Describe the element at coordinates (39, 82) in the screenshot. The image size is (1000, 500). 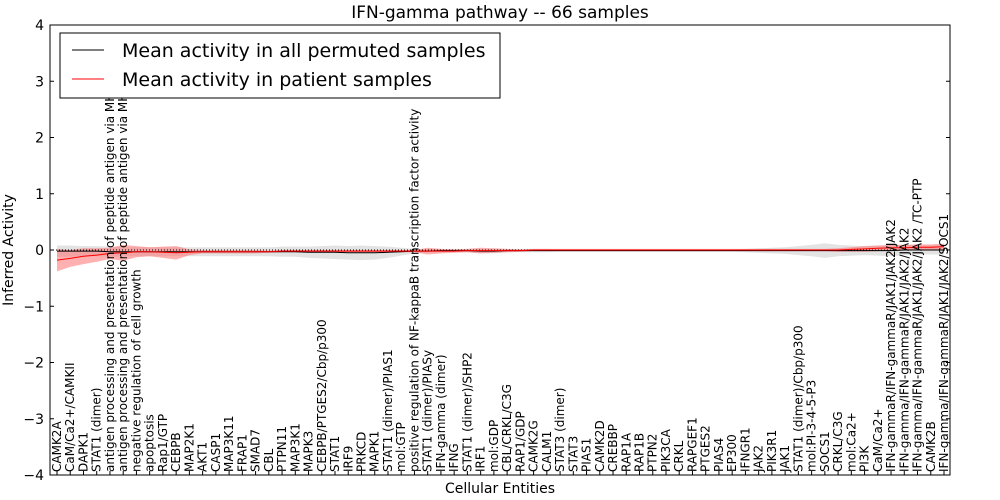
I see `y-tick-label: 3` at that location.